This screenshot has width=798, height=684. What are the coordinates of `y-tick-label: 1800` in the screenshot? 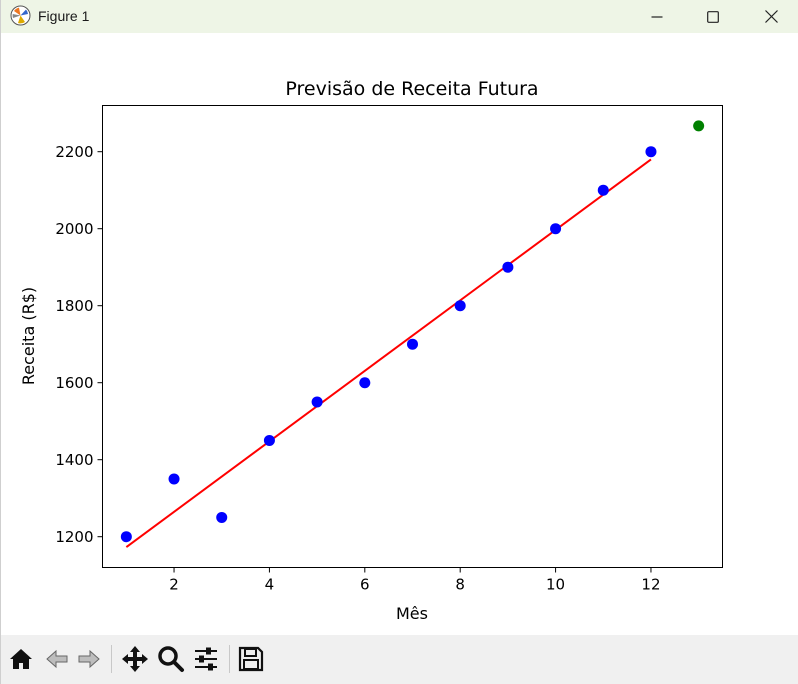 It's located at (74, 306).